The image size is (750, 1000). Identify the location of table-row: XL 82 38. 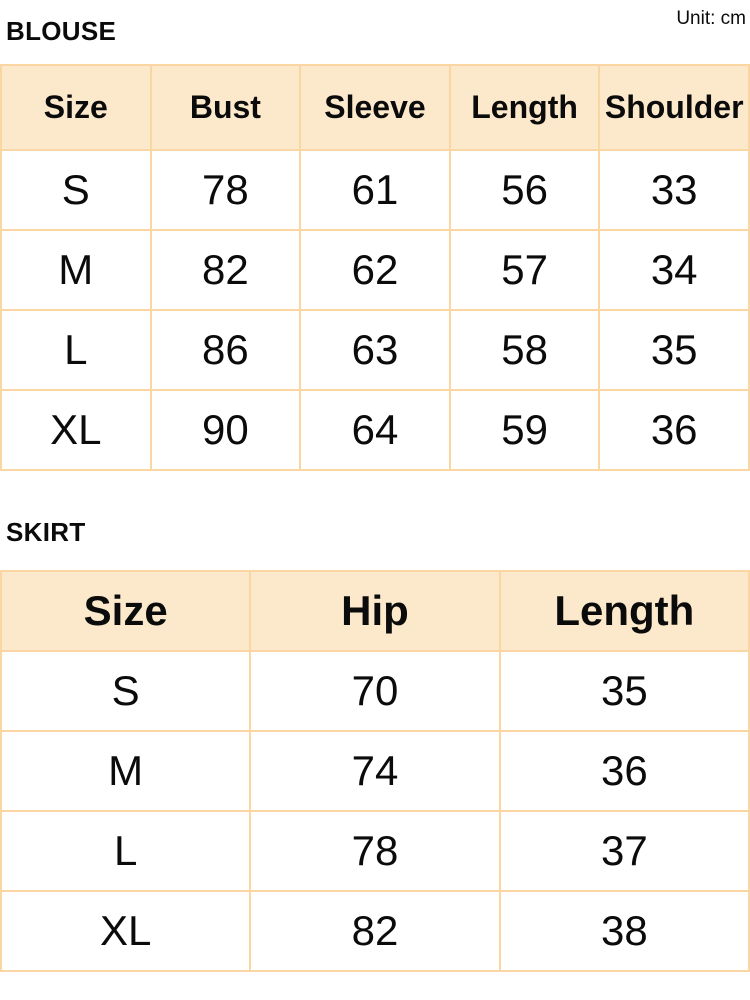
(375, 931).